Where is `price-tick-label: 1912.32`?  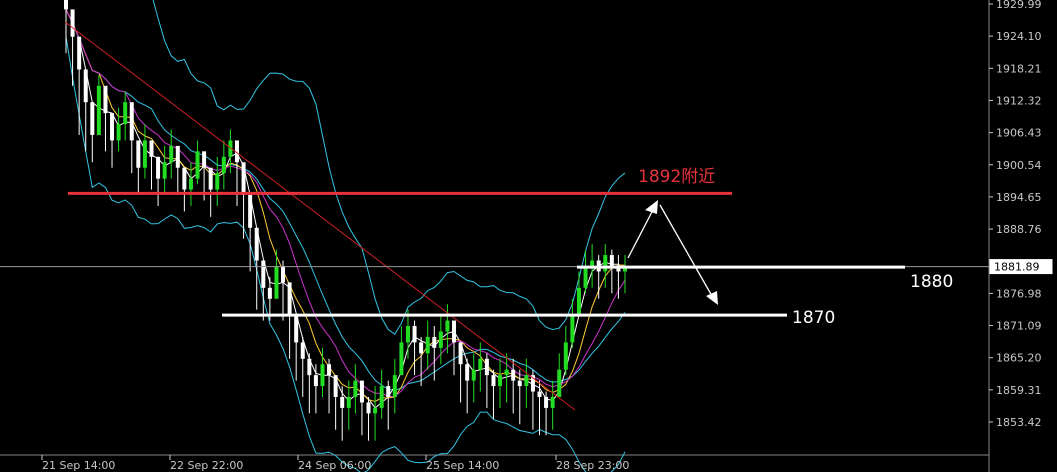
price-tick-label: 1912.32 is located at coordinates (1019, 100).